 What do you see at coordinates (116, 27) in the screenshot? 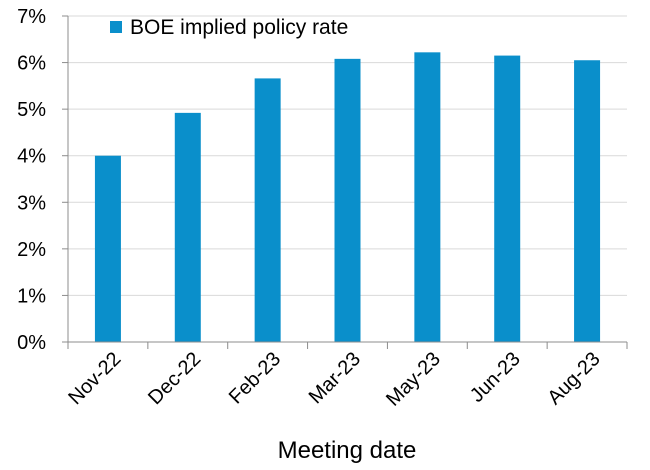
I see `legend-swatch` at bounding box center [116, 27].